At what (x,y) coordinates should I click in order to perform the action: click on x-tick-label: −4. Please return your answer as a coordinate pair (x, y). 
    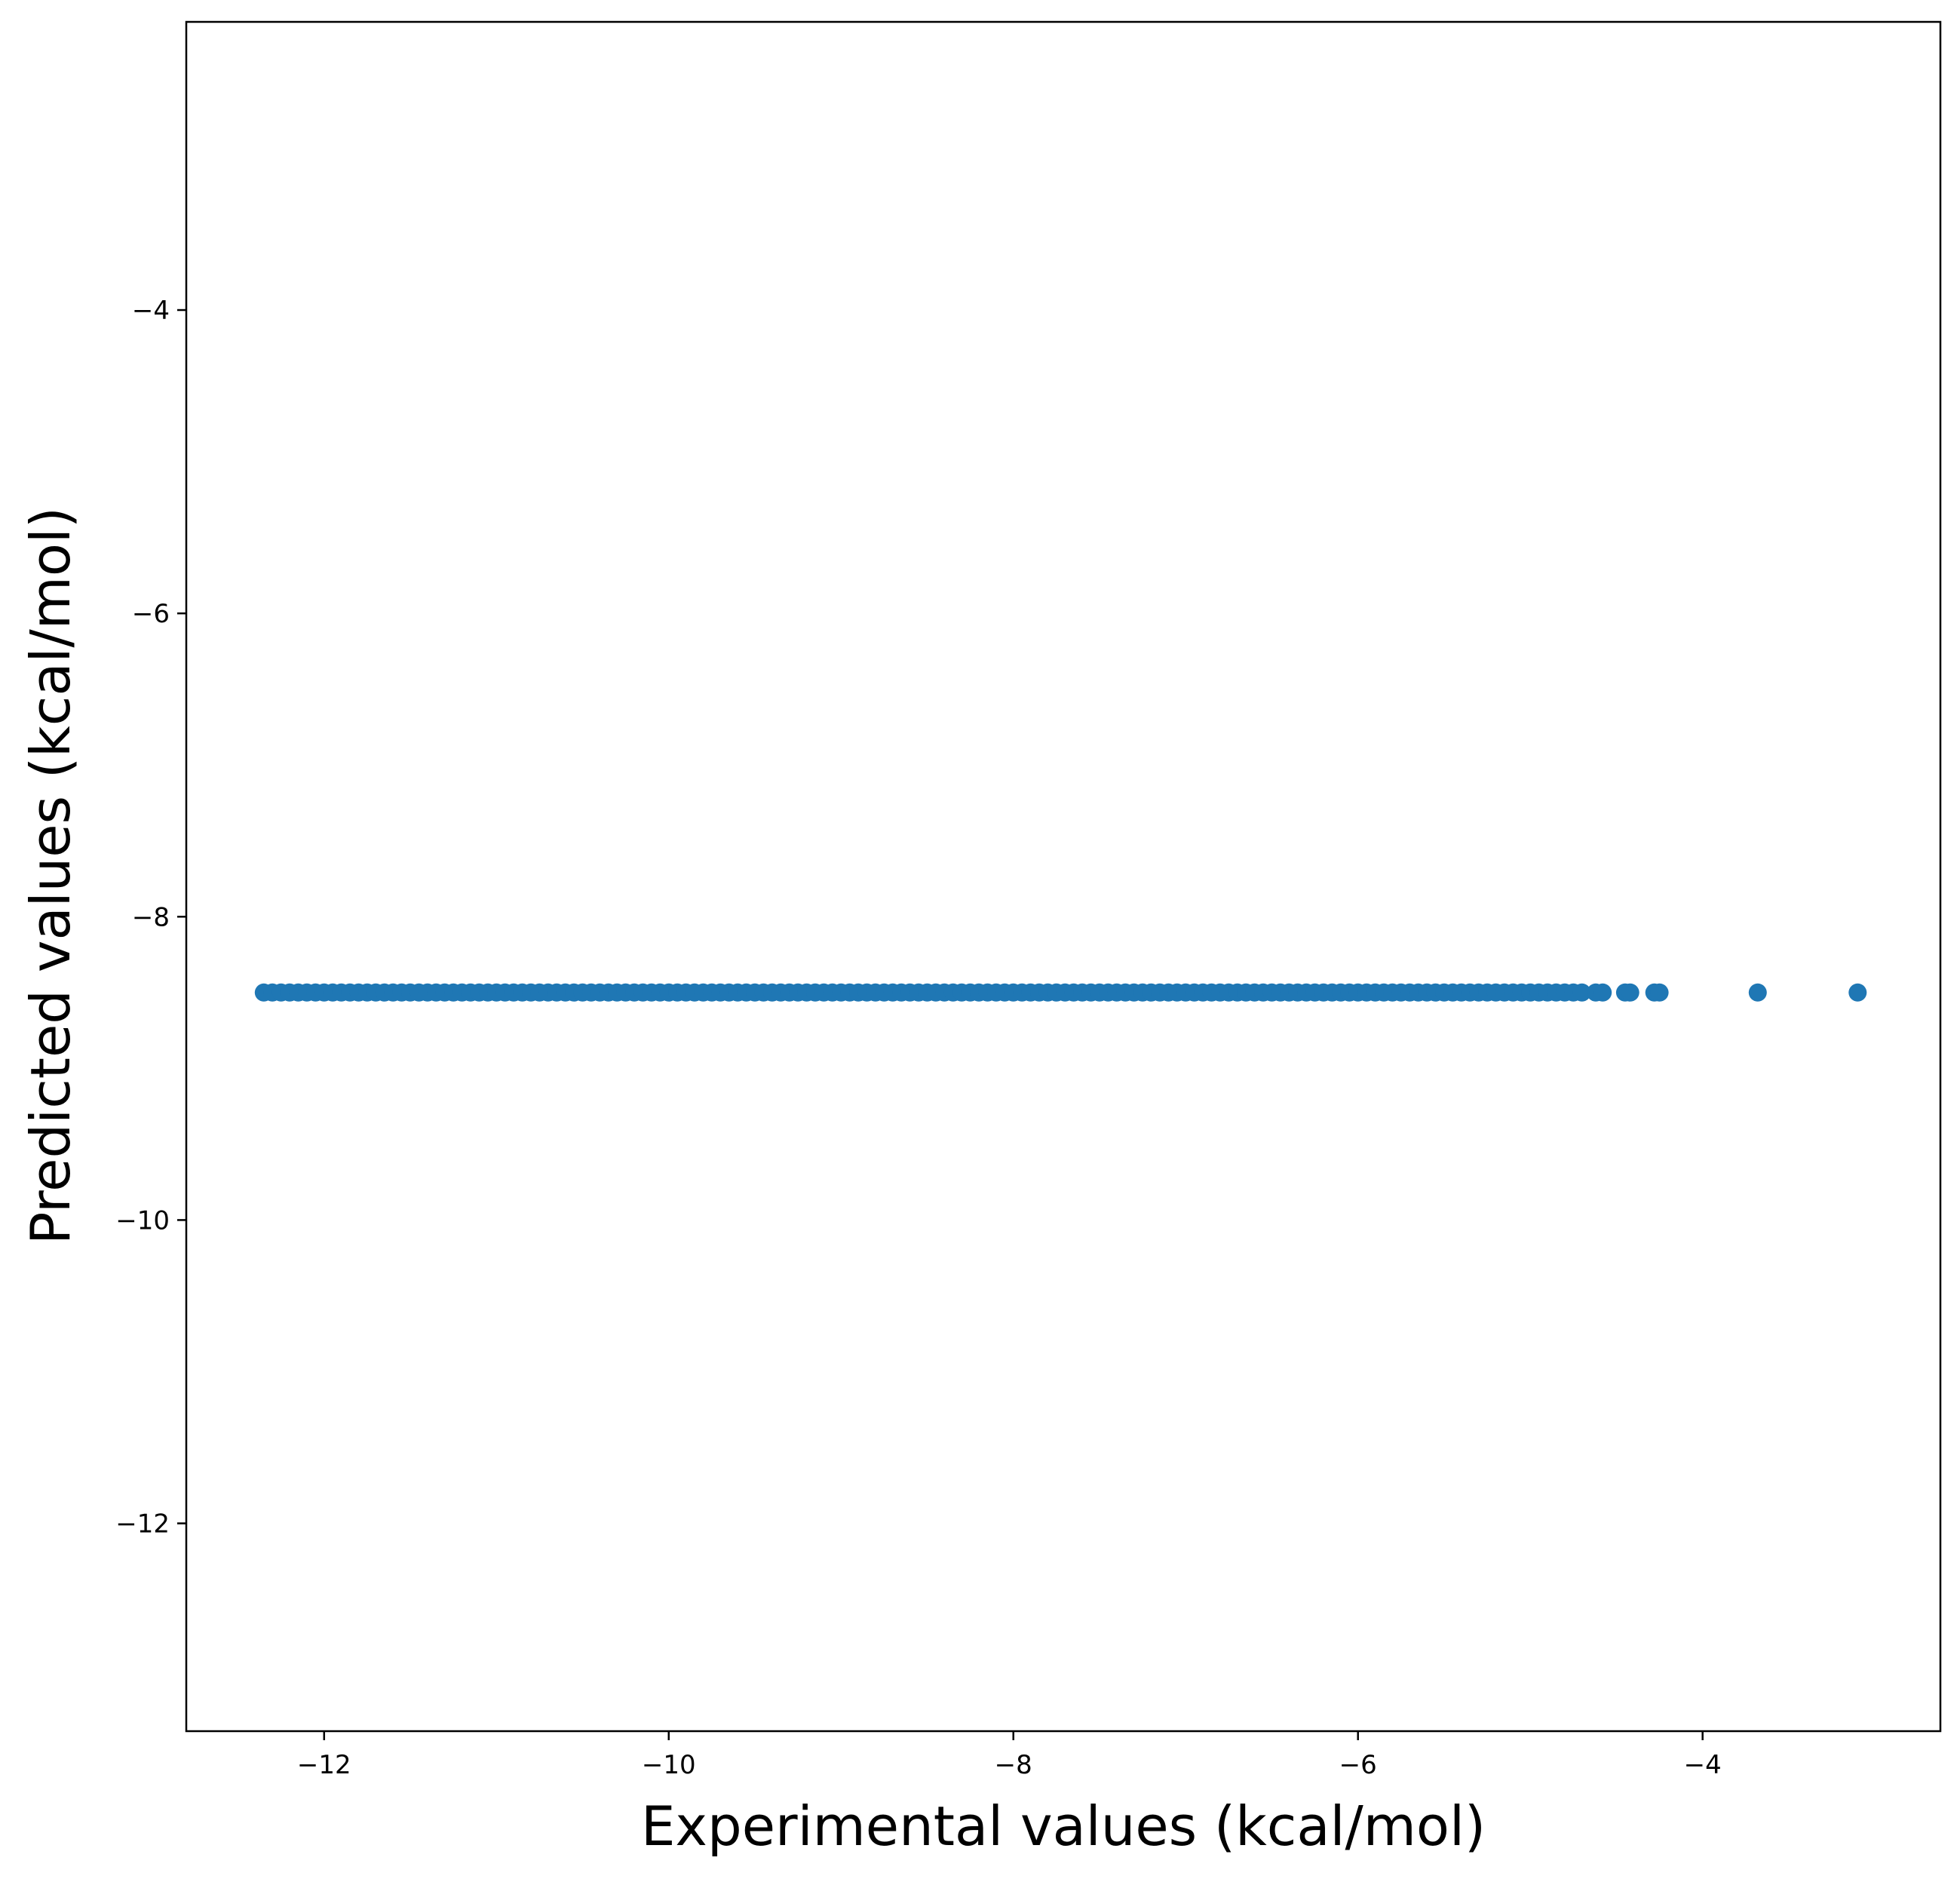
    Looking at the image, I should click on (1703, 1765).